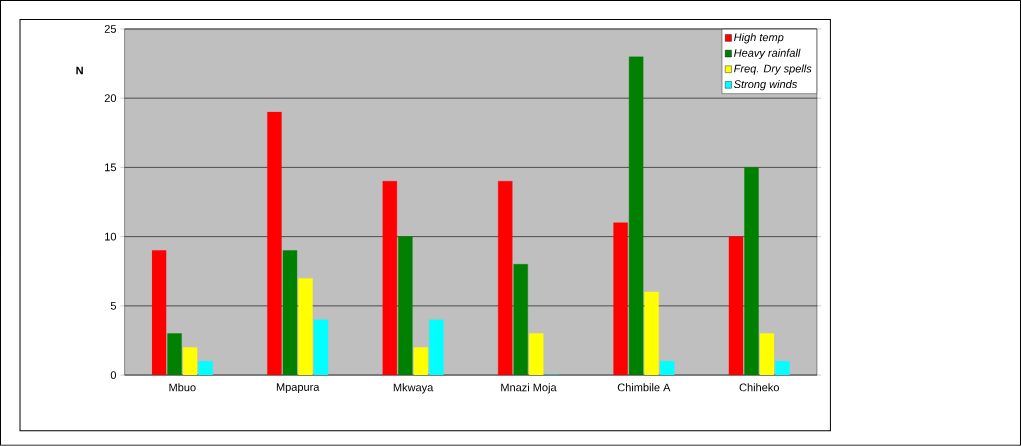 This screenshot has width=1021, height=446. Describe the element at coordinates (759, 387) in the screenshot. I see `x-tick-label: Chiheko` at that location.